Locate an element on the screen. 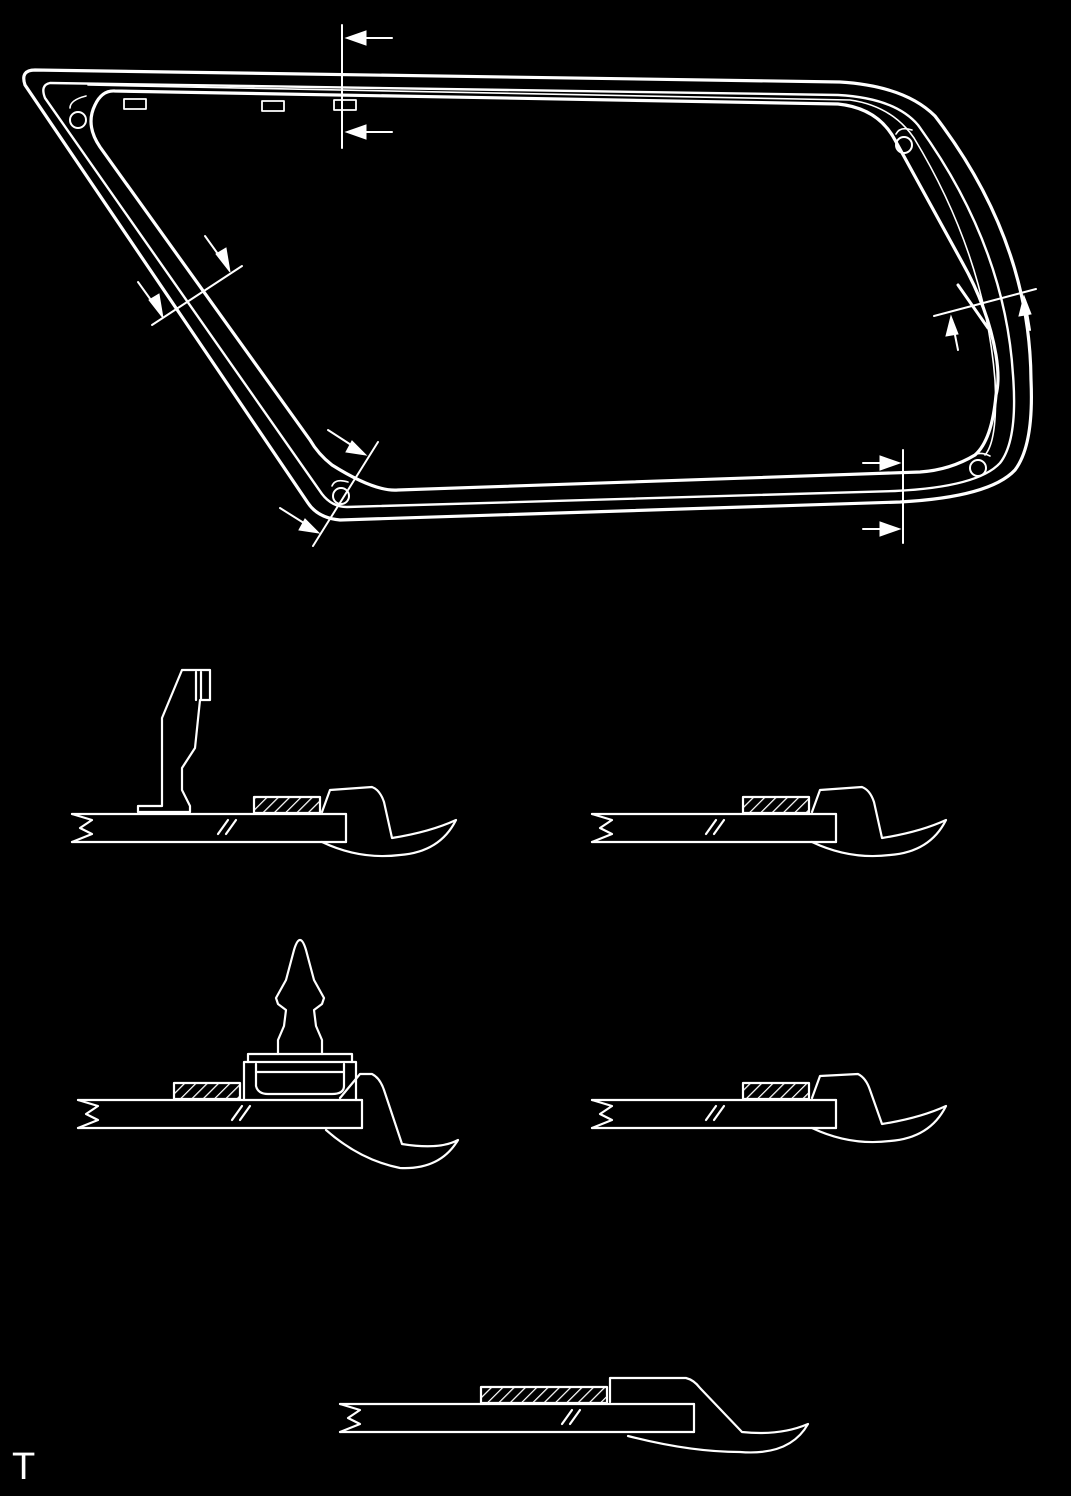  stud-circle-top-right is located at coordinates (904, 145).